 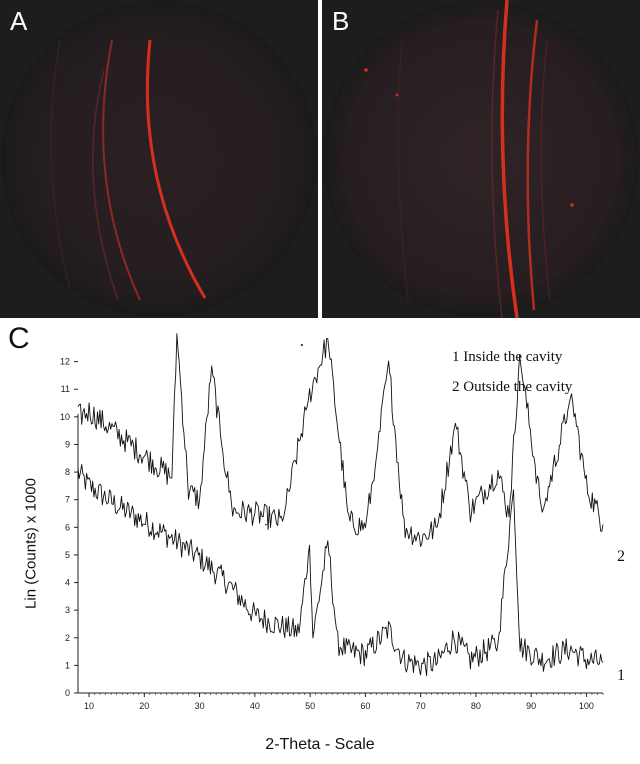 I want to click on y-tick-label: 7, so click(x=67, y=500).